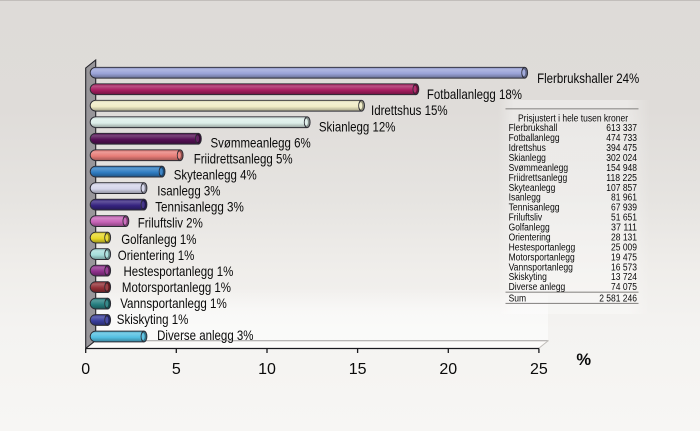 This screenshot has height=431, width=700. Describe the element at coordinates (621, 138) in the screenshot. I see `svg-text: 474 733` at that location.